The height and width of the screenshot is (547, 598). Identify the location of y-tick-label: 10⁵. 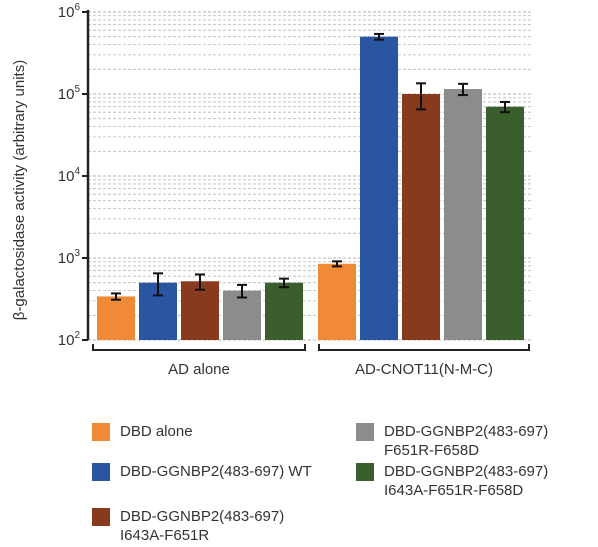
(69, 93).